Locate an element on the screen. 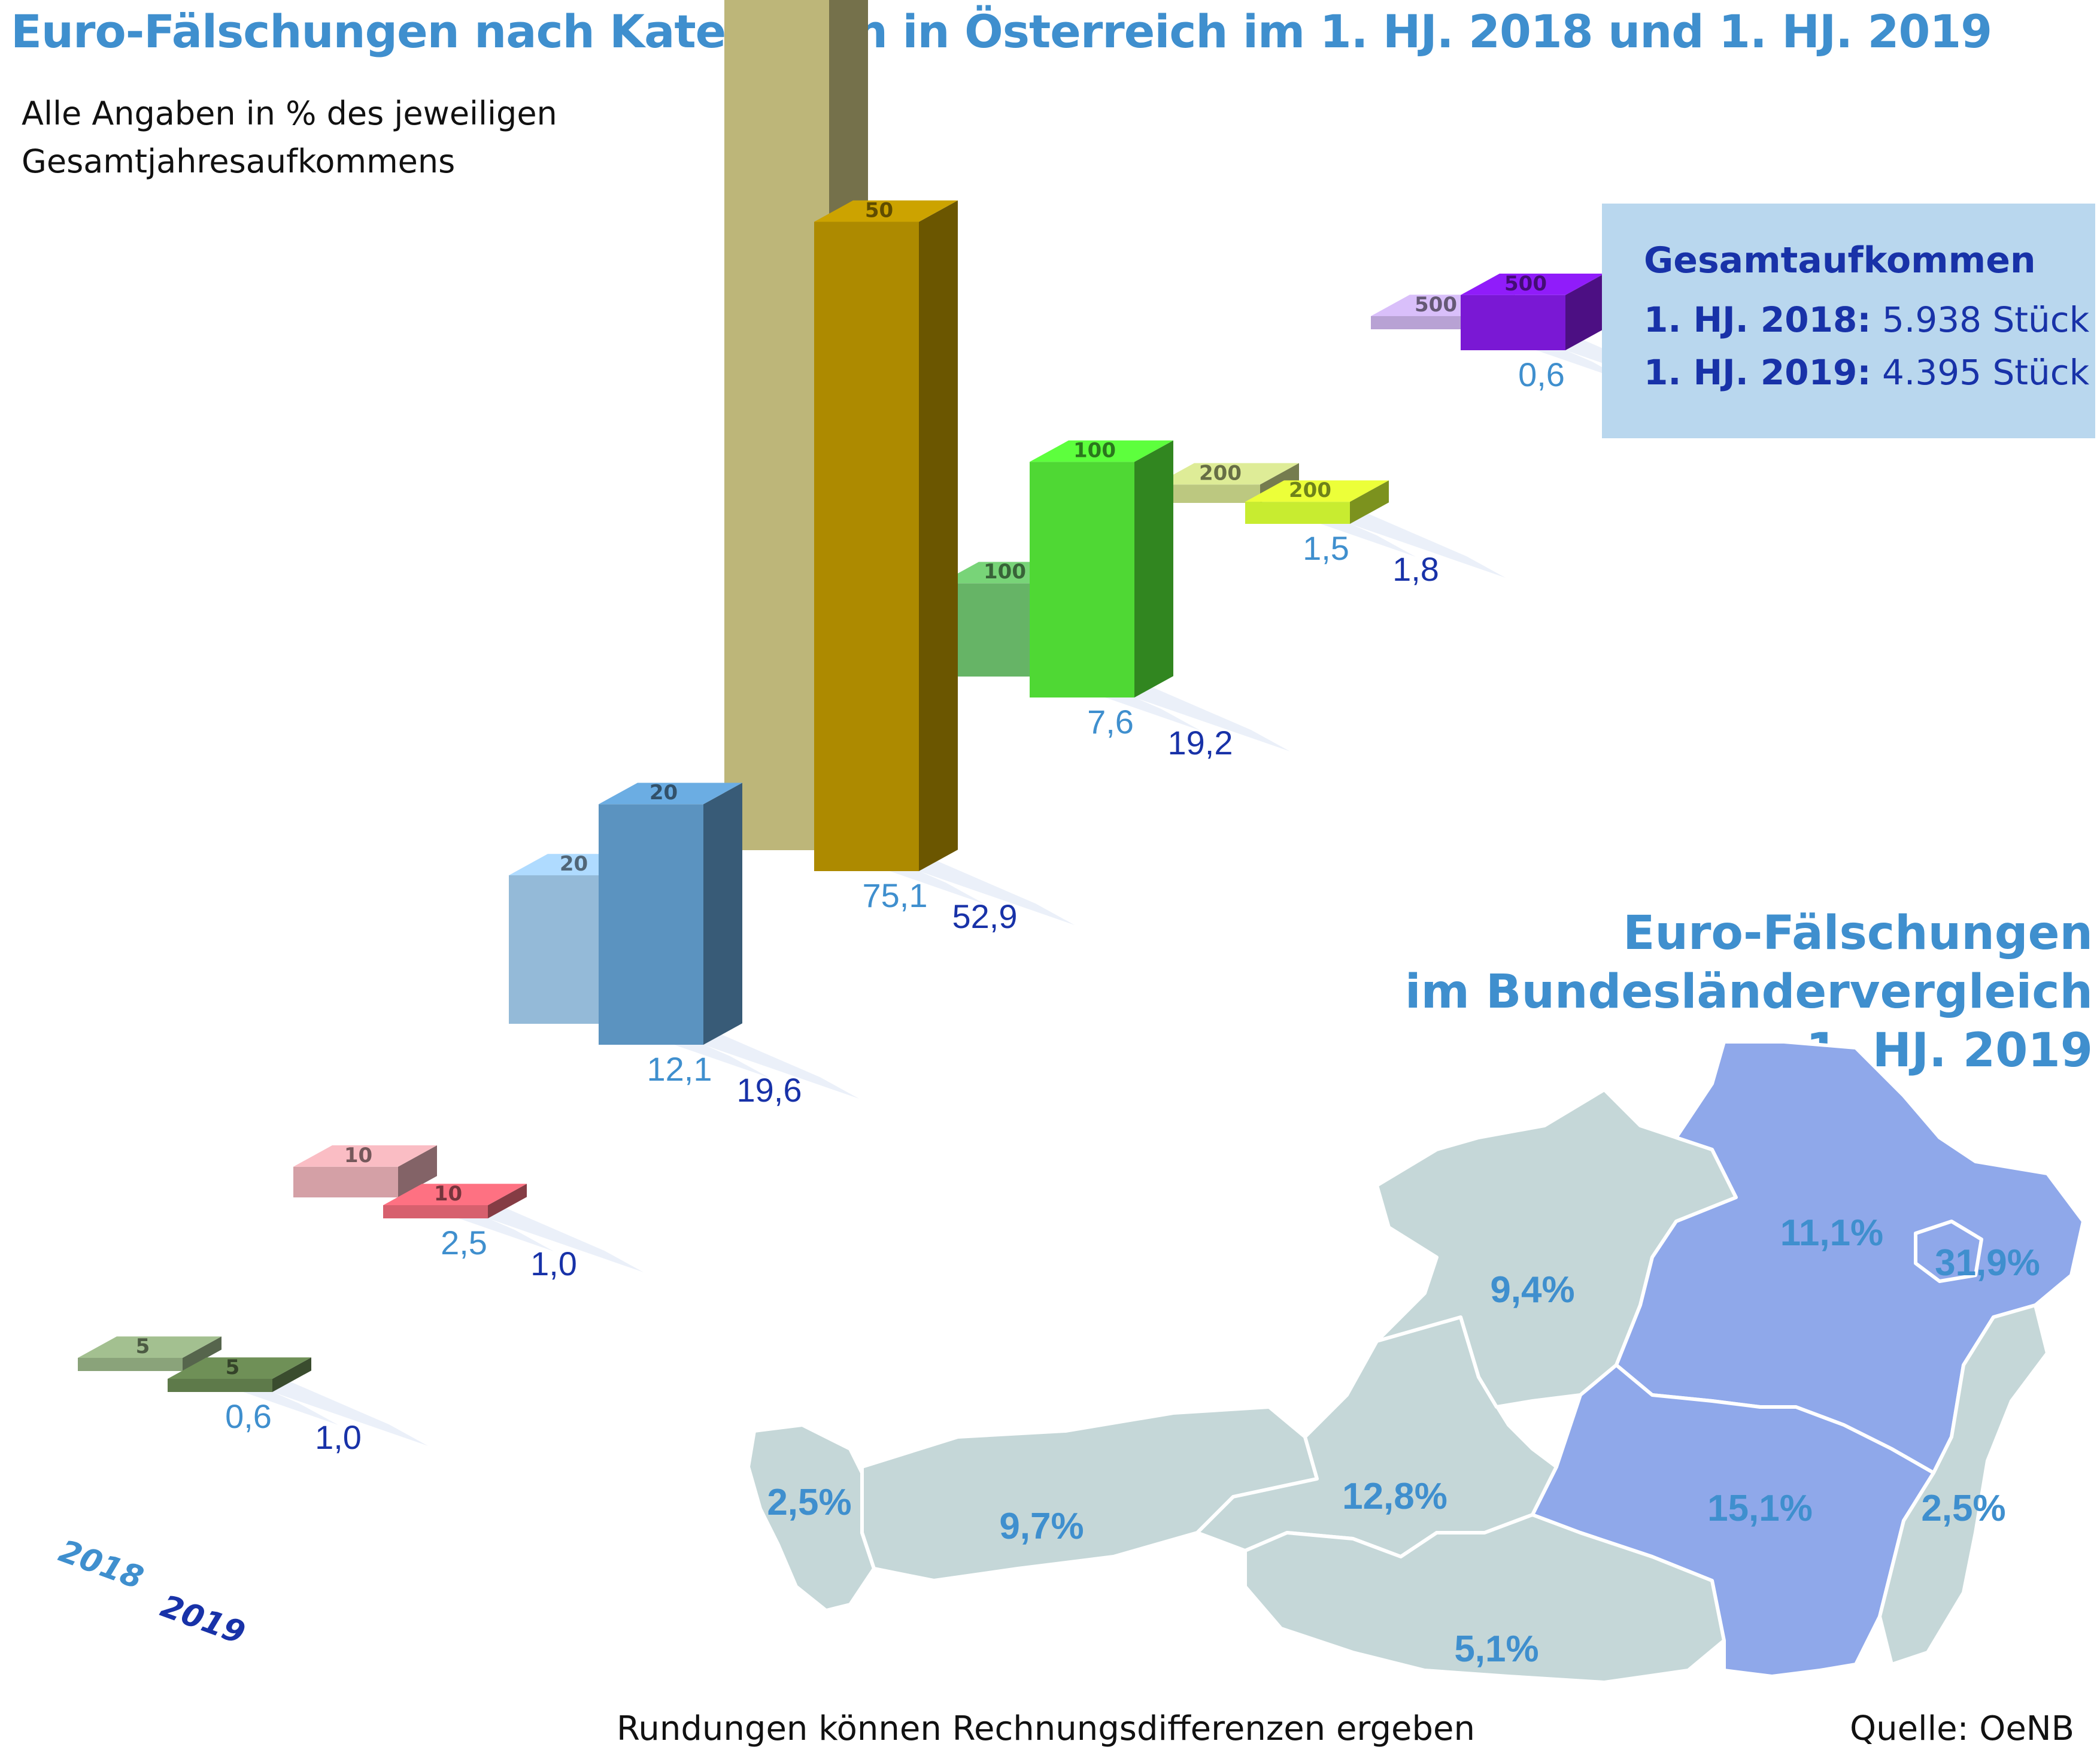 This screenshot has height=1762, width=2100. bar-20-2019: 20 19,6 is located at coordinates (729, 945).